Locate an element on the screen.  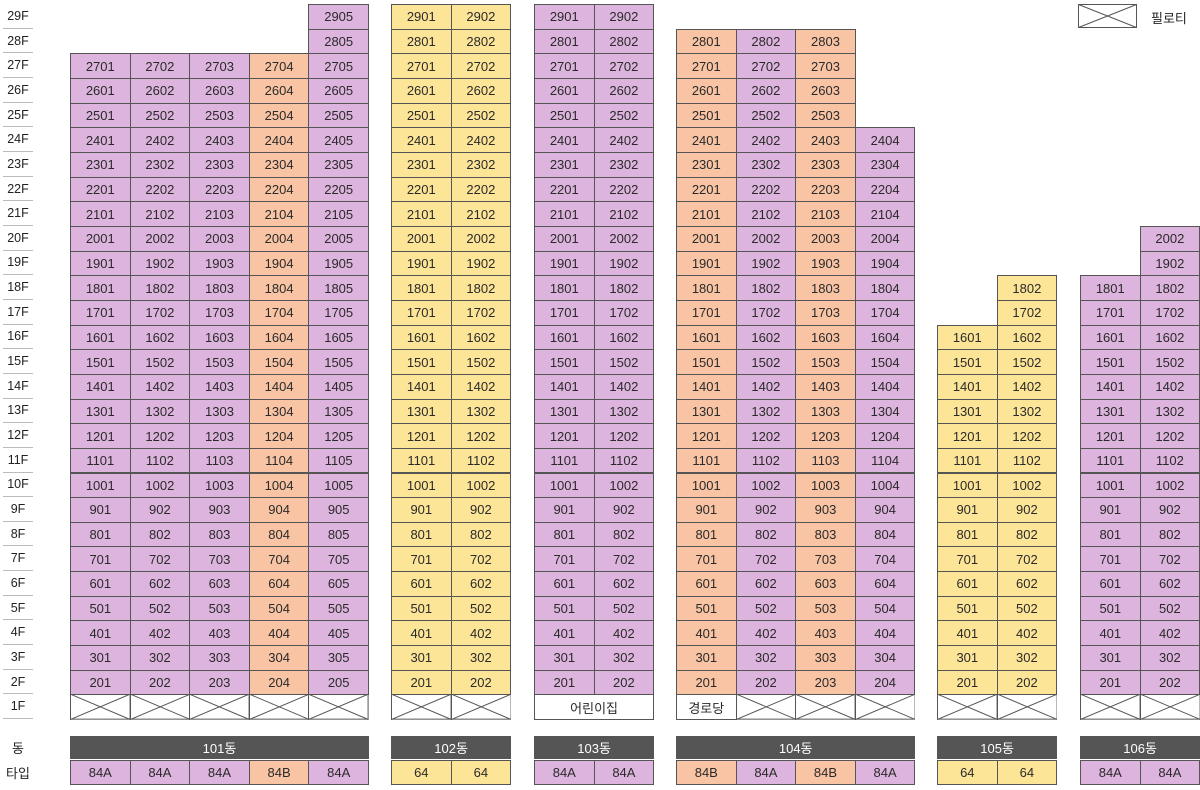
unit-cell: 1404 is located at coordinates (279, 386).